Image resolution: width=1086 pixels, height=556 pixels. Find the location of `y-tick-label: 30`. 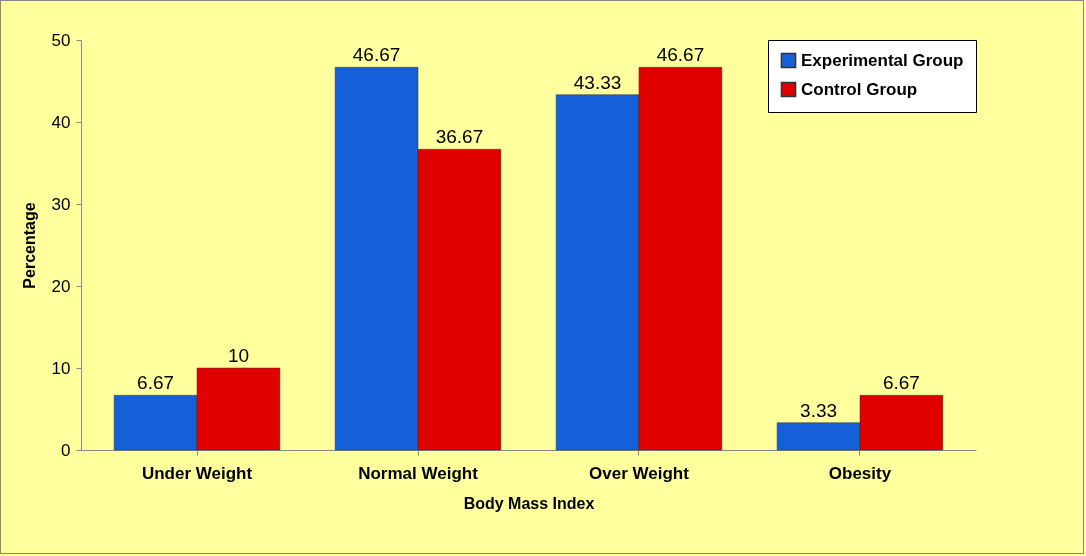

y-tick-label: 30 is located at coordinates (61, 204).